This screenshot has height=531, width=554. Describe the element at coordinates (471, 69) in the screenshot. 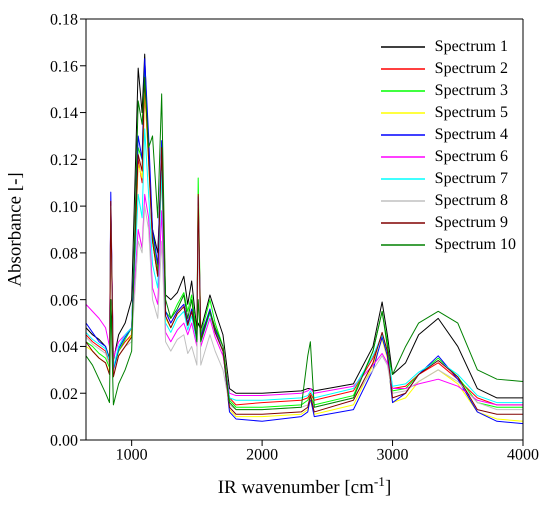

I see `legend-label: Spectrum 2` at that location.